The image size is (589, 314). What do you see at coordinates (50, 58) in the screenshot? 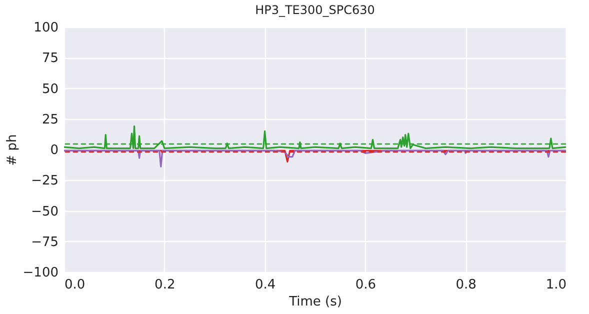
I see `y-tick-label: 75` at bounding box center [50, 58].